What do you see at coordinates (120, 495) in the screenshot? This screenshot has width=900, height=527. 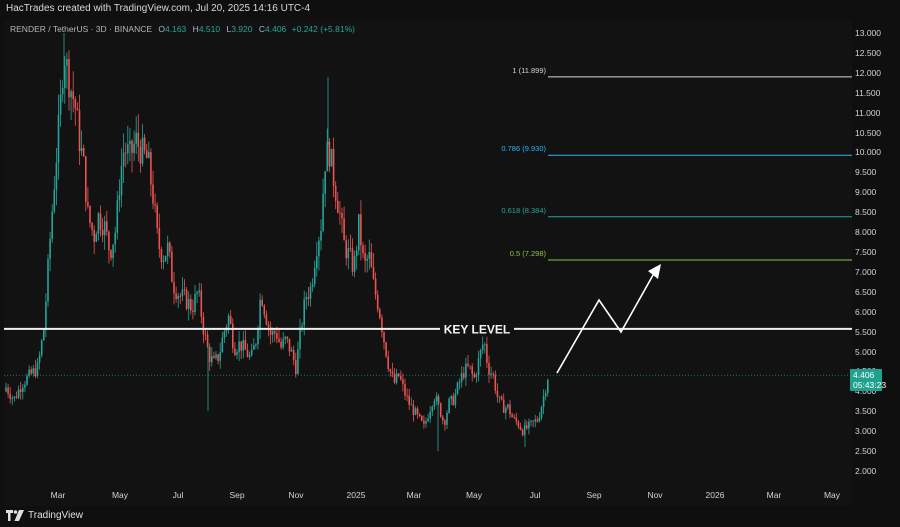 I see `time-tick: May` at bounding box center [120, 495].